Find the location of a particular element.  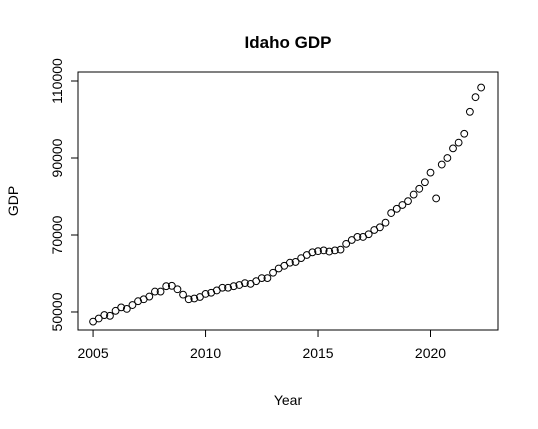

chart-title: Idaho GDP is located at coordinates (288, 42).